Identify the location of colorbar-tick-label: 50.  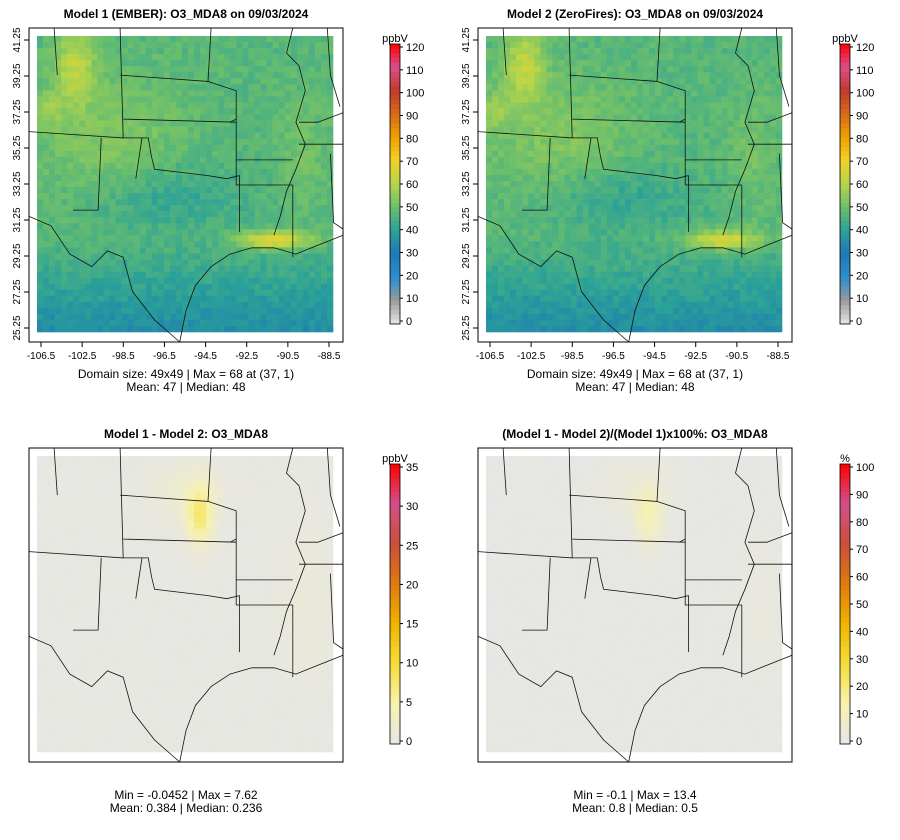
(412, 208).